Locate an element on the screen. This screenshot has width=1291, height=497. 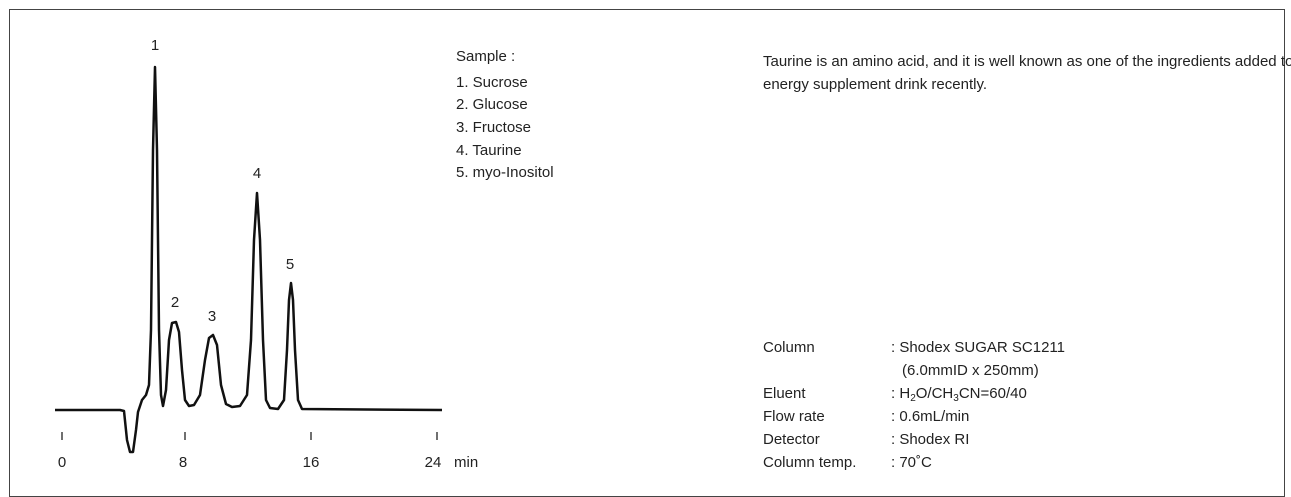
condition-label: Eluent is located at coordinates (784, 393).